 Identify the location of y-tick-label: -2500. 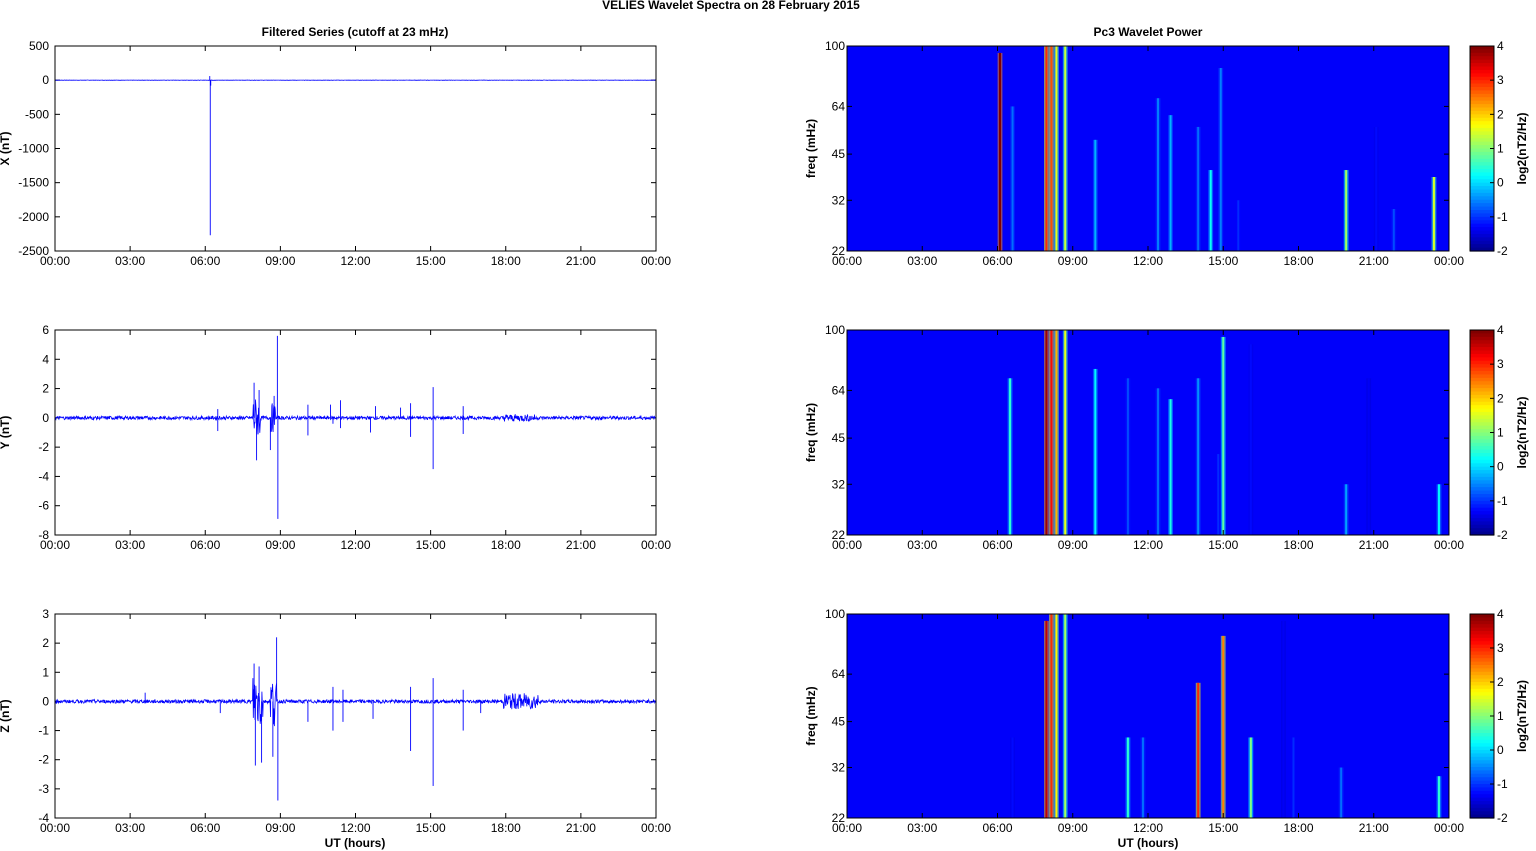
(33, 251).